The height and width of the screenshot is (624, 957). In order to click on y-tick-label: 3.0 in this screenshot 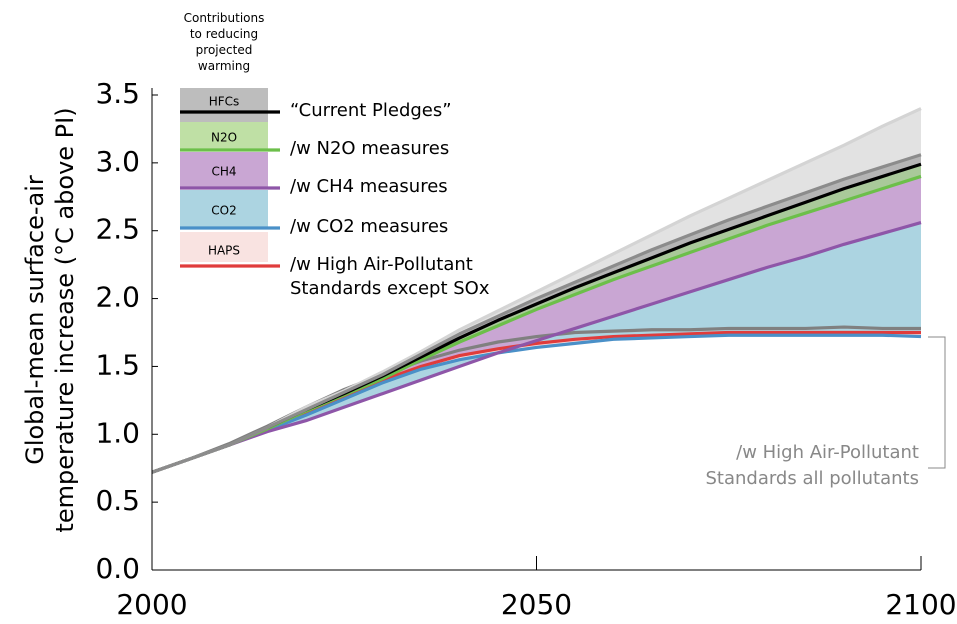, I will do `click(117, 161)`.